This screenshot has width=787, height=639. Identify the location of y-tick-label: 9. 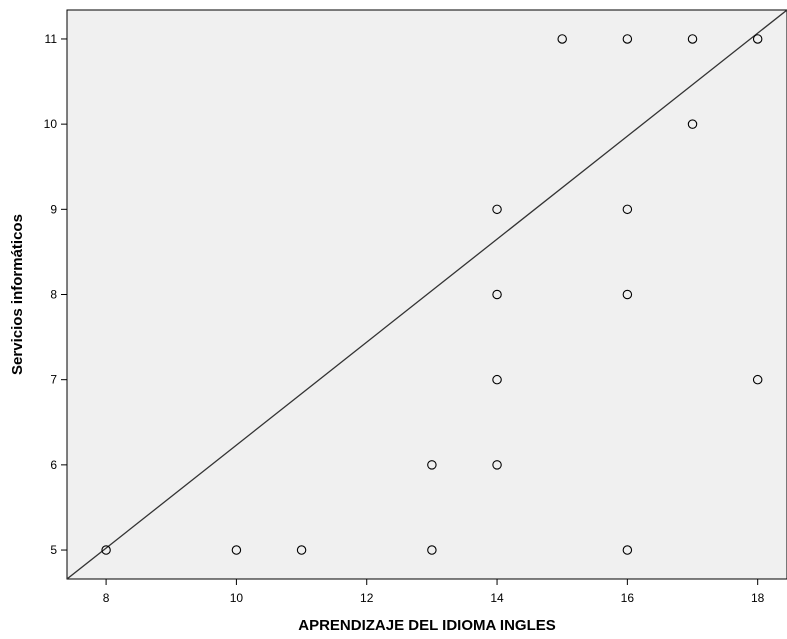
(53, 209).